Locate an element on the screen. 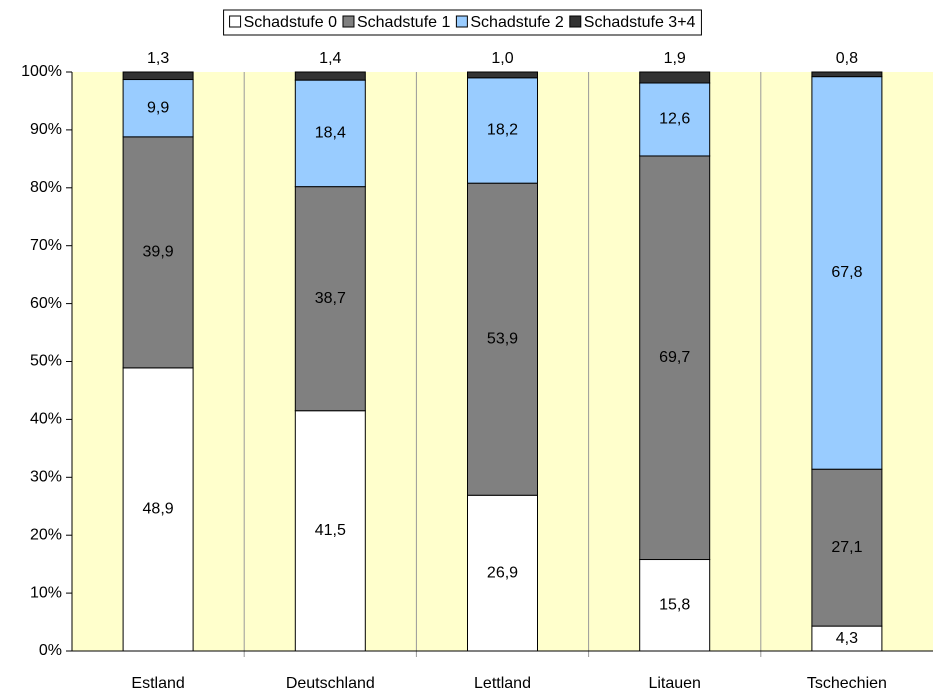  x-tick-label: Deutschland is located at coordinates (330, 683).